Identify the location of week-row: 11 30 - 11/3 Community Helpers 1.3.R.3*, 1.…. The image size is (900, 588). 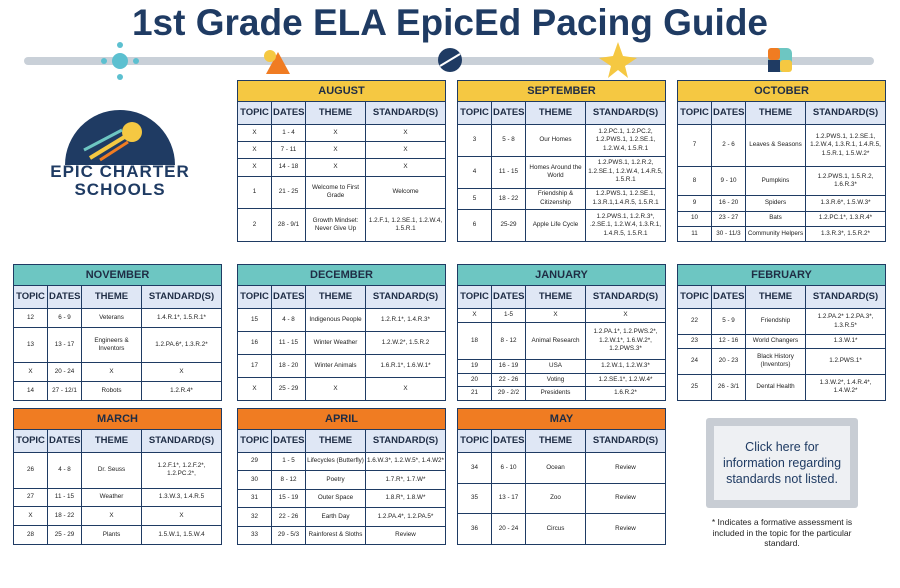
(781, 234).